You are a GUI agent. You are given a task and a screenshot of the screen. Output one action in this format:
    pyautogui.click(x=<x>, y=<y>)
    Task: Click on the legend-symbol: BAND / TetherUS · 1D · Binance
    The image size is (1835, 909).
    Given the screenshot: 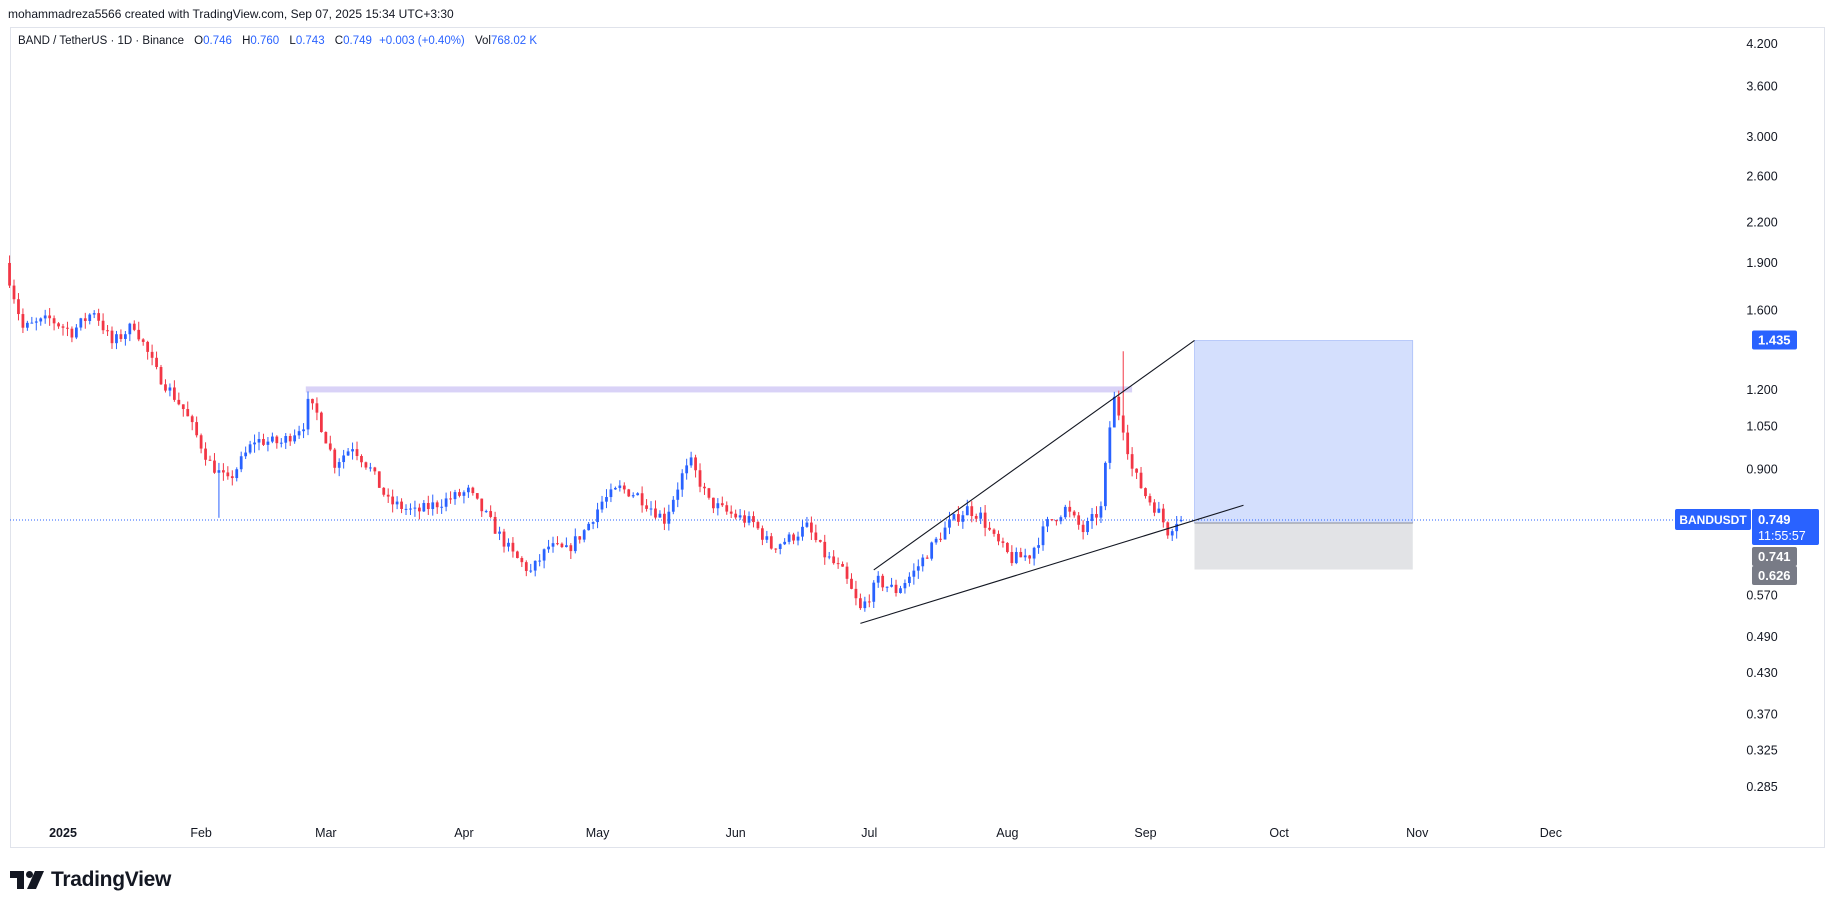 What is the action you would take?
    pyautogui.click(x=101, y=41)
    